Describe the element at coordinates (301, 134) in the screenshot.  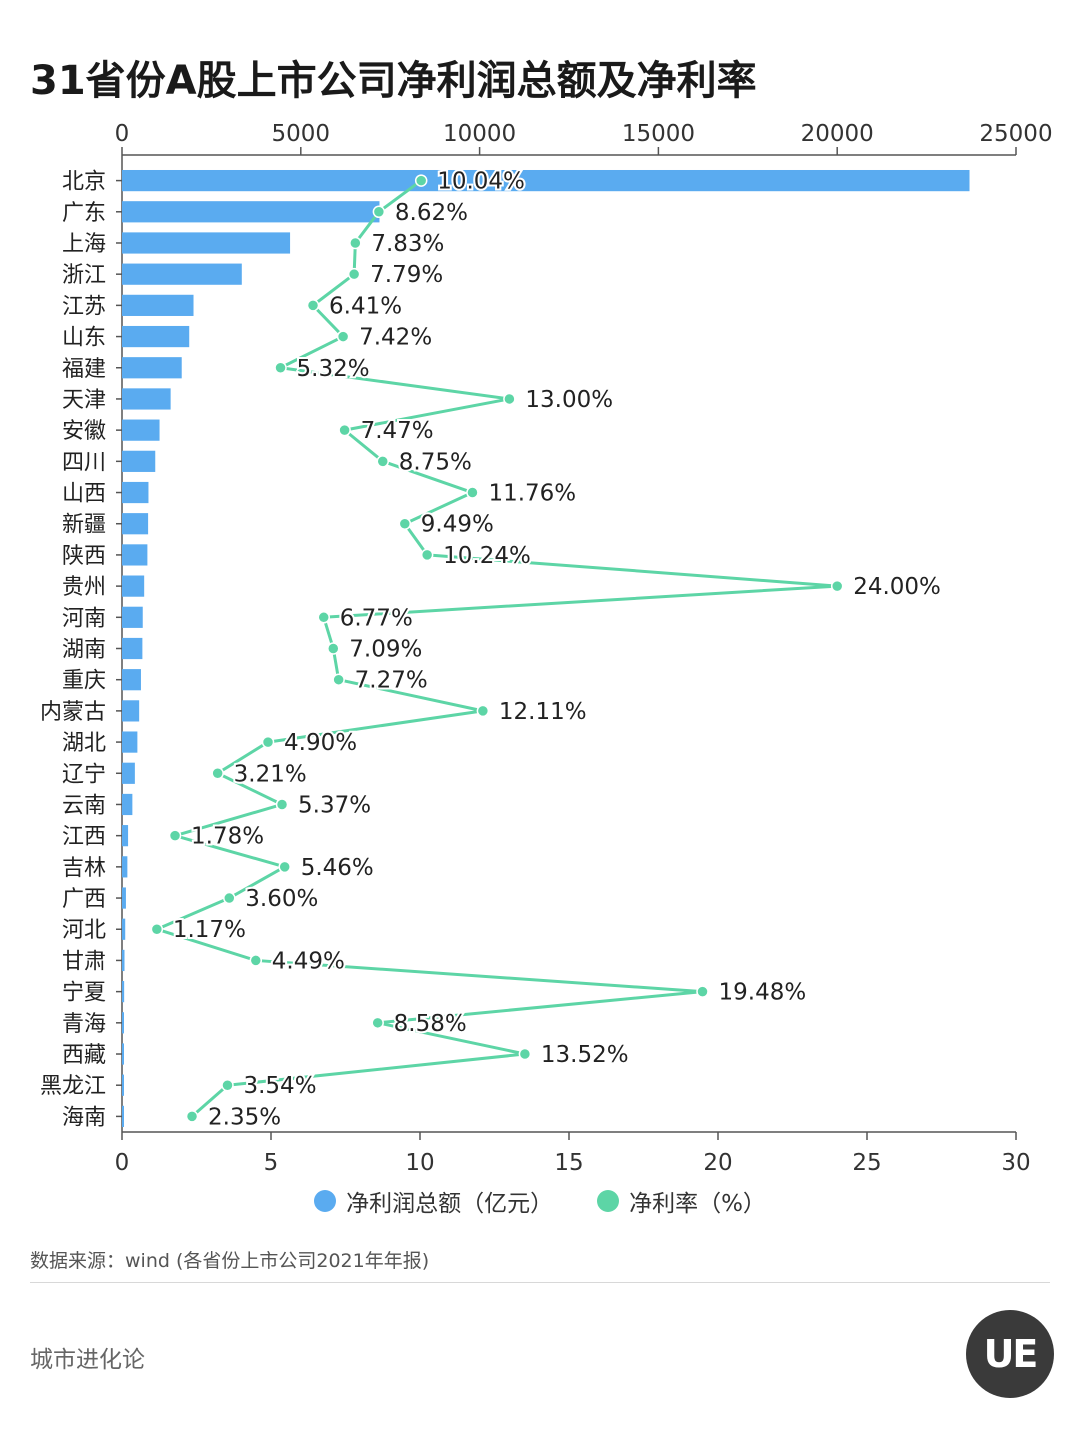
I see `top-tick-label: 5000` at that location.